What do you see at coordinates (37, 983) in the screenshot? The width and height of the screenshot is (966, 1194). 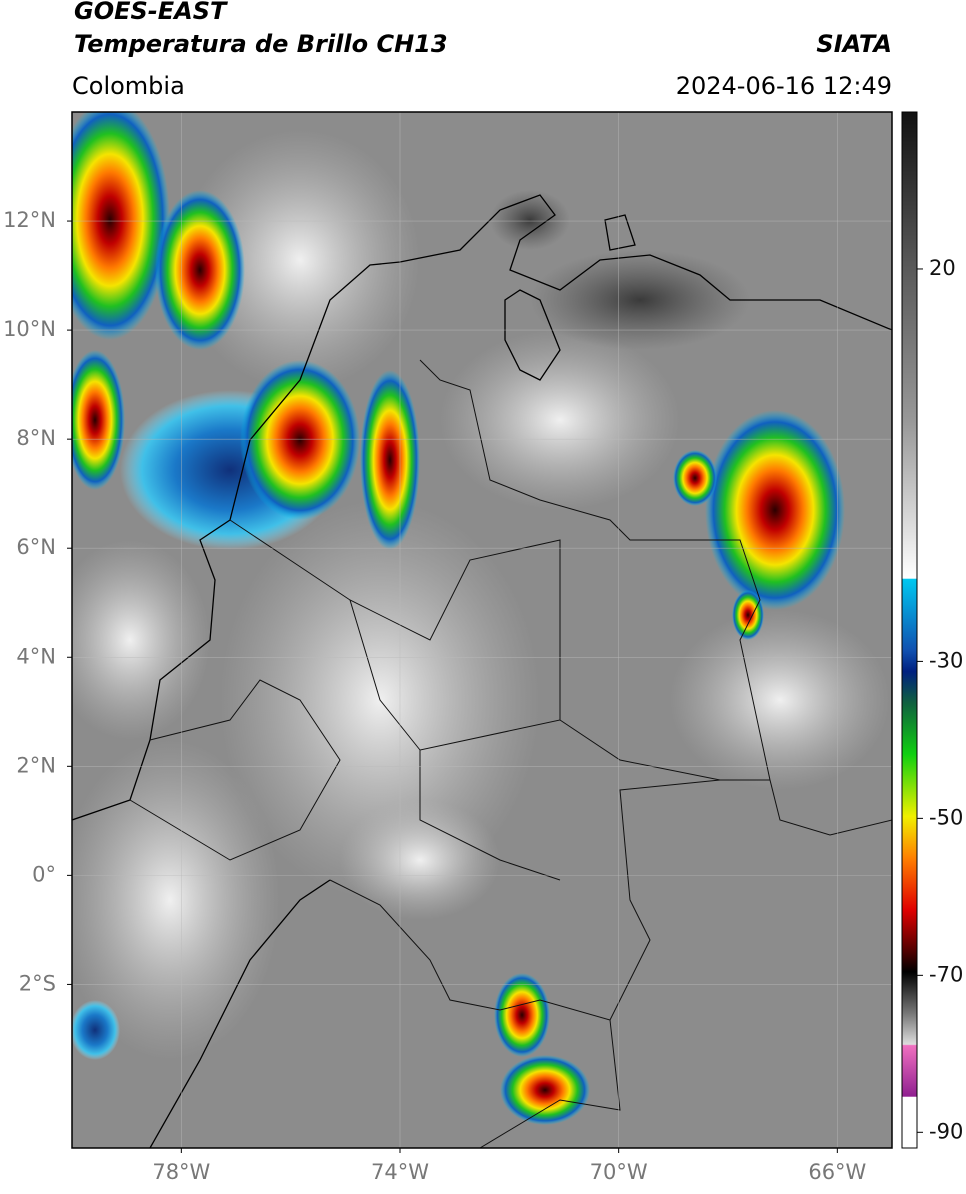 I see `lat-tick-label: 2°S` at bounding box center [37, 983].